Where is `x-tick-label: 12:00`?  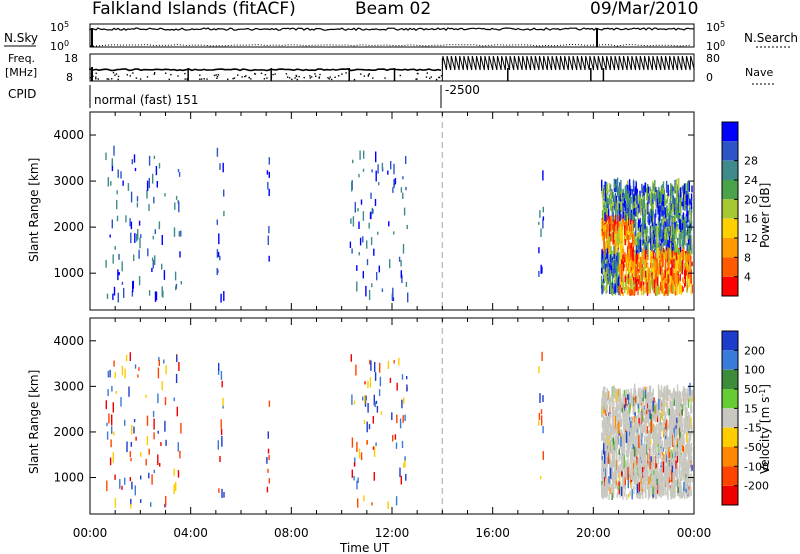 x-tick-label: 12:00 is located at coordinates (392, 533).